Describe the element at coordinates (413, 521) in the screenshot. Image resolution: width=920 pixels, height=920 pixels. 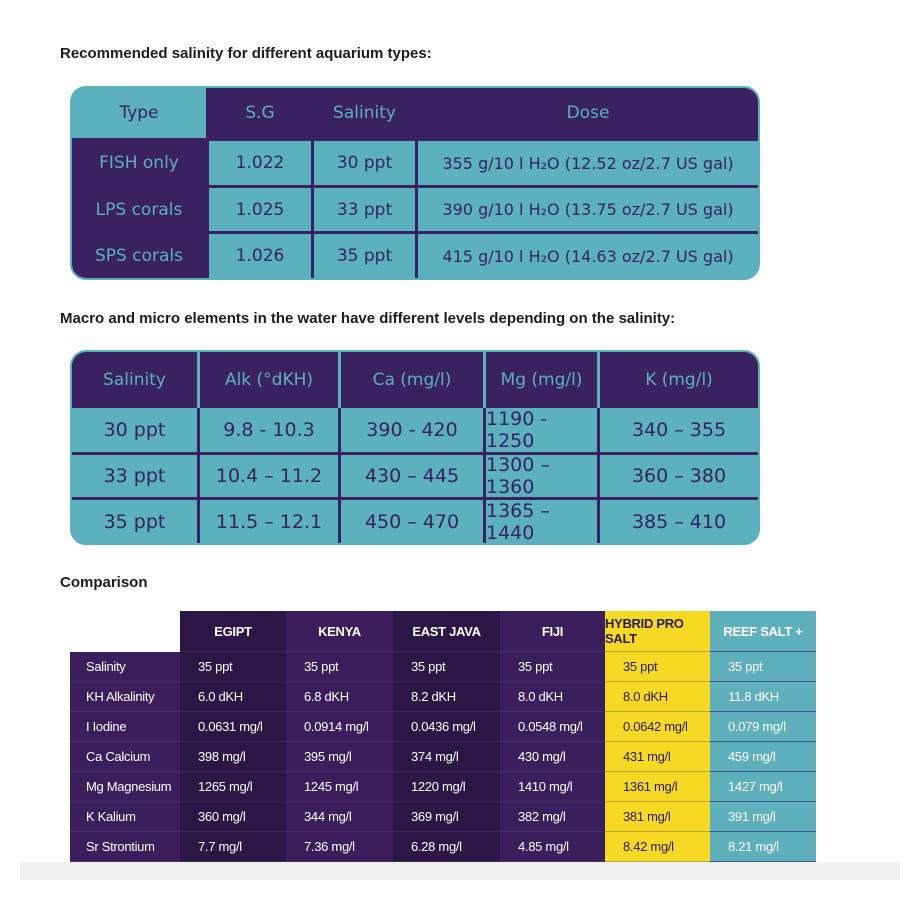
I see `table-cell: 450 – 470` at that location.